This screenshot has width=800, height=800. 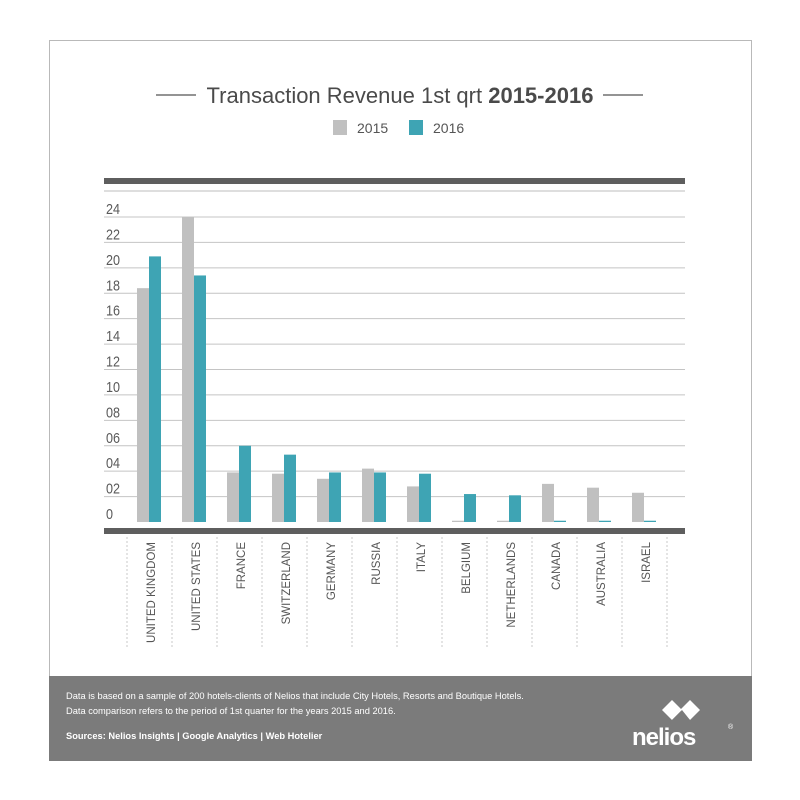 What do you see at coordinates (113, 438) in the screenshot?
I see `y-tick-label: 06` at bounding box center [113, 438].